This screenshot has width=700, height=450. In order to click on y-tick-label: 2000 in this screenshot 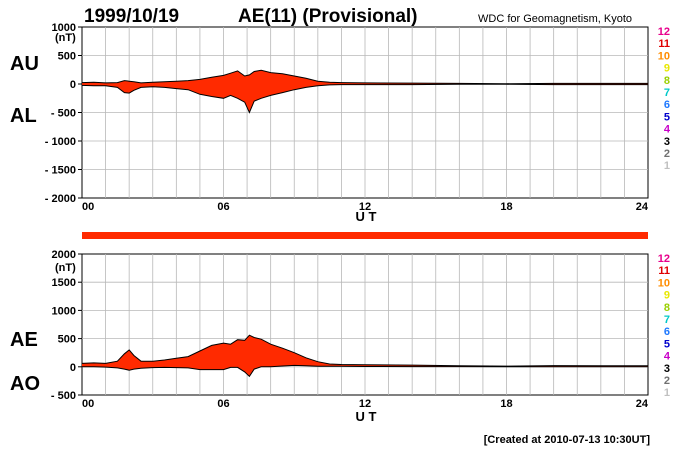, I will do `click(64, 255)`.